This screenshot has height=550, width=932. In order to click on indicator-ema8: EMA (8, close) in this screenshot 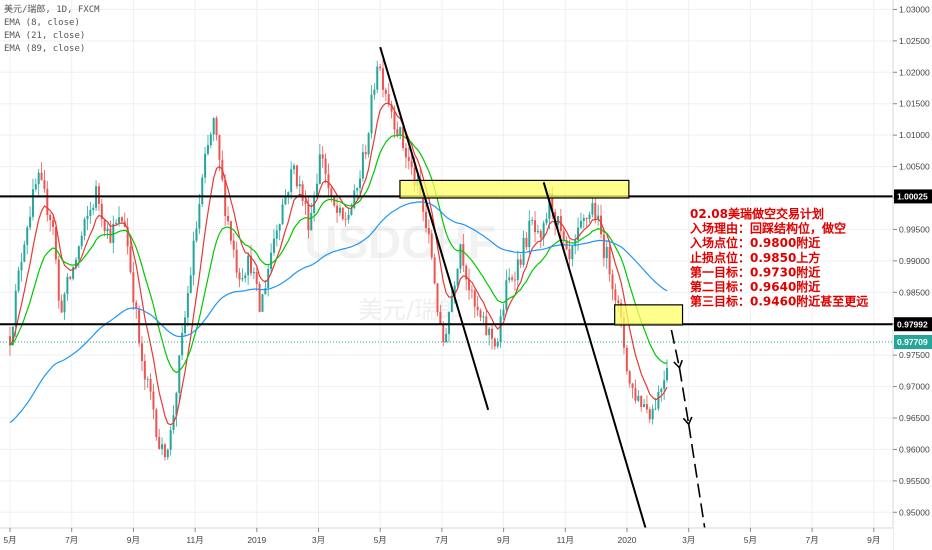, I will do `click(42, 23)`.